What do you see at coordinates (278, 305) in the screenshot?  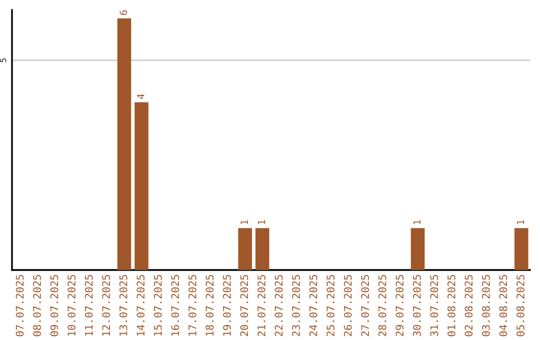 I see `x-tick-label: 22.07.2025` at bounding box center [278, 305].